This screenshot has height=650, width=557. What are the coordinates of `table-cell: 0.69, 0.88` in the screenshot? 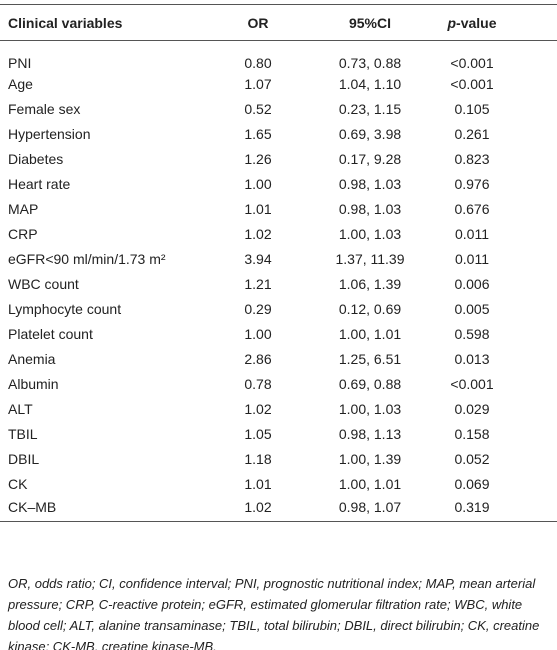 It's located at (370, 383).